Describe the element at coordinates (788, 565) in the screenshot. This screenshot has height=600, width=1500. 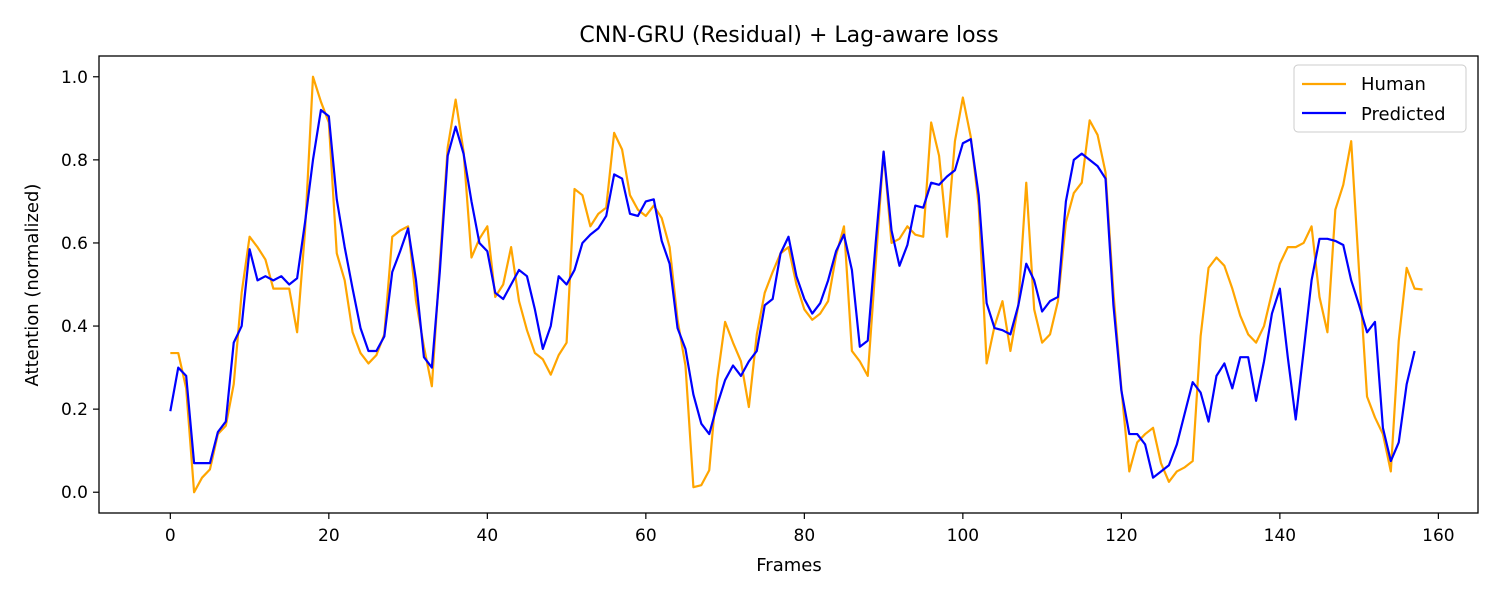
I see `x-axis-label: Frames` at that location.